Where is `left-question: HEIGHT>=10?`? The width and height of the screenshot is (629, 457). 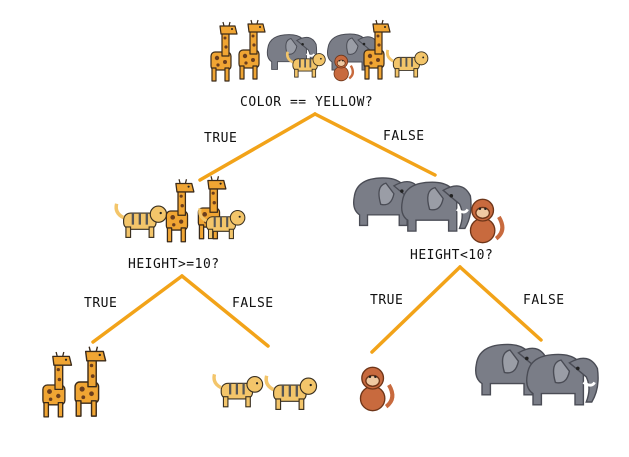 left-question: HEIGHT>=10? is located at coordinates (174, 264).